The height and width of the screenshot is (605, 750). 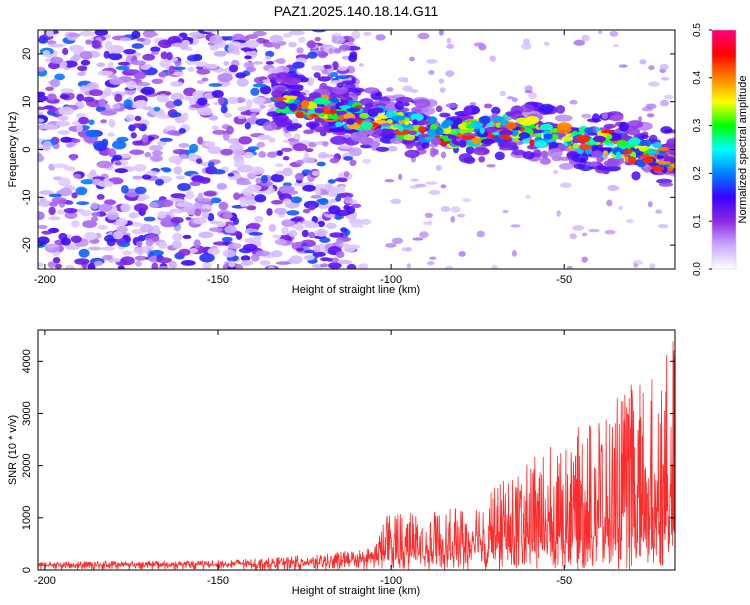 What do you see at coordinates (27, 570) in the screenshot?
I see `snr-y-tick-label: 0` at bounding box center [27, 570].